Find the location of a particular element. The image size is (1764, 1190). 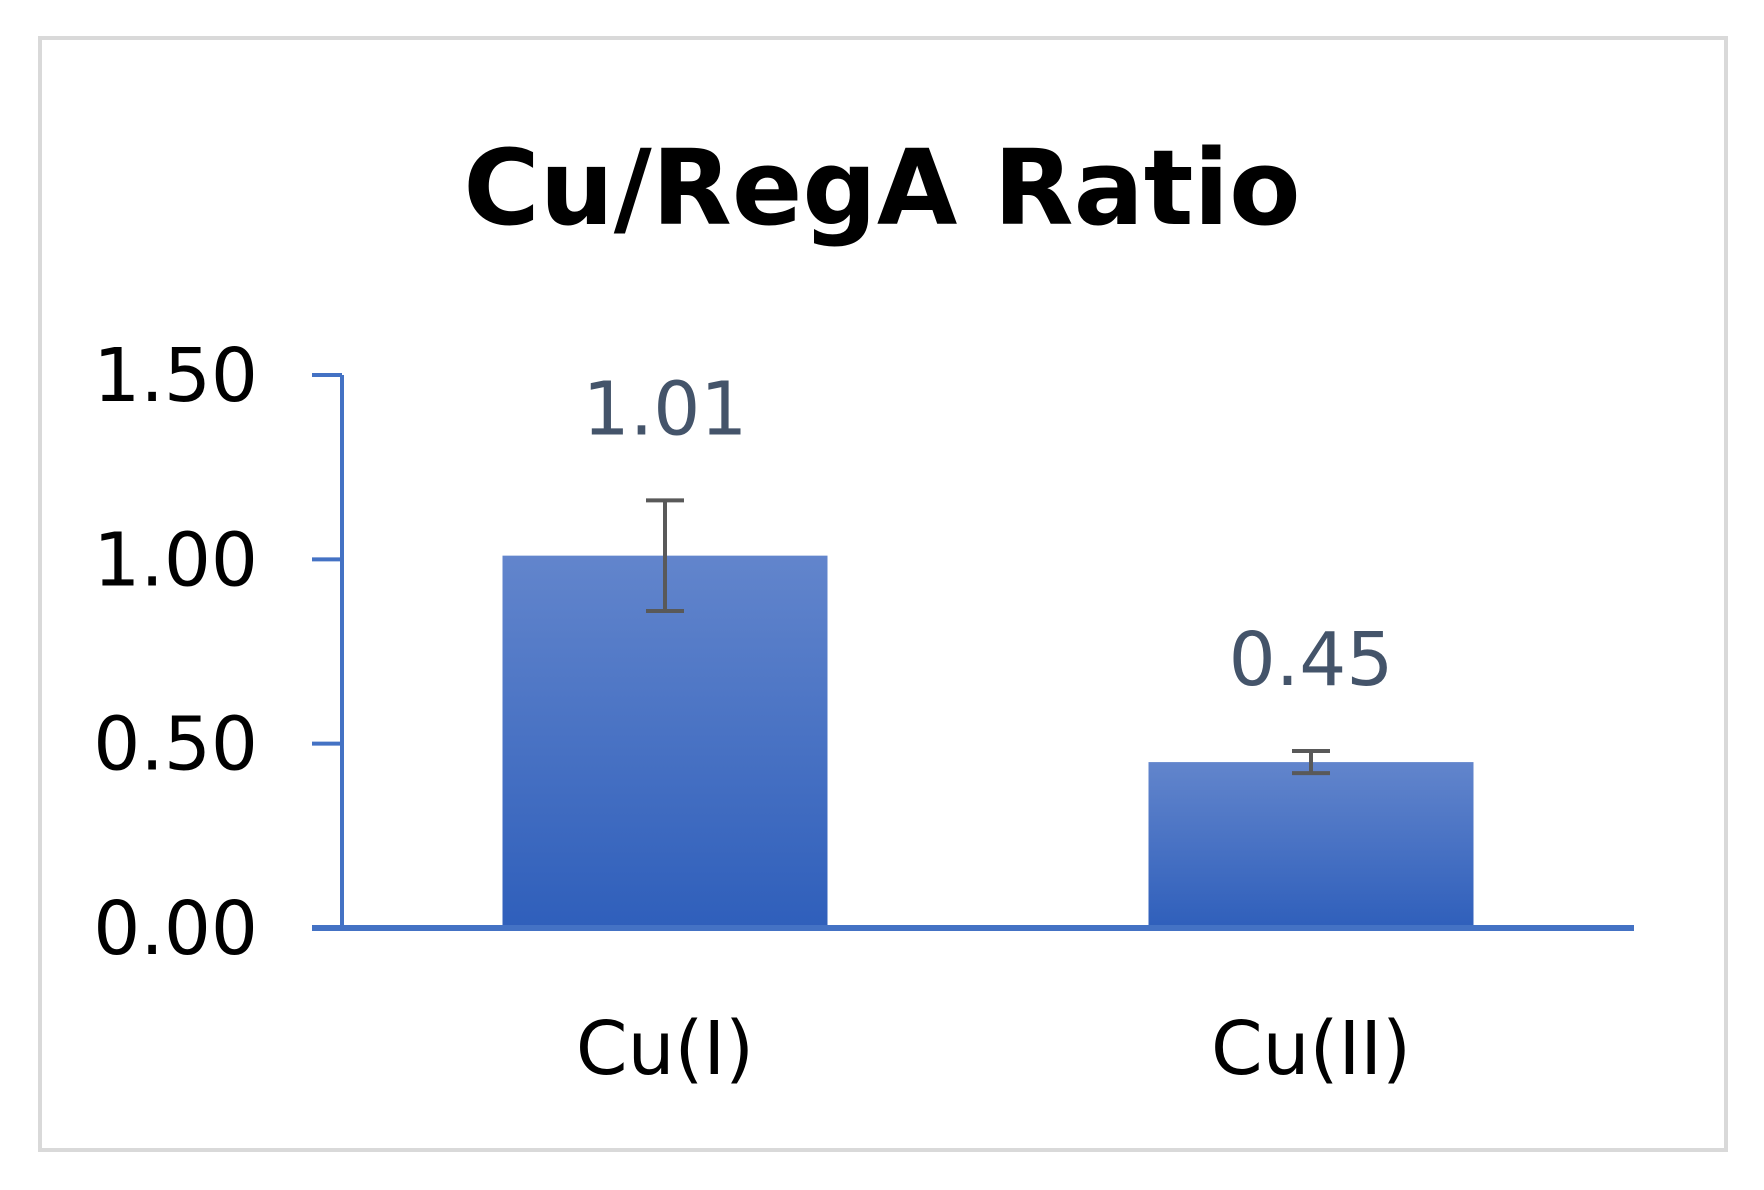

chart-title: Cu/RegA Ratio is located at coordinates (881, 188).